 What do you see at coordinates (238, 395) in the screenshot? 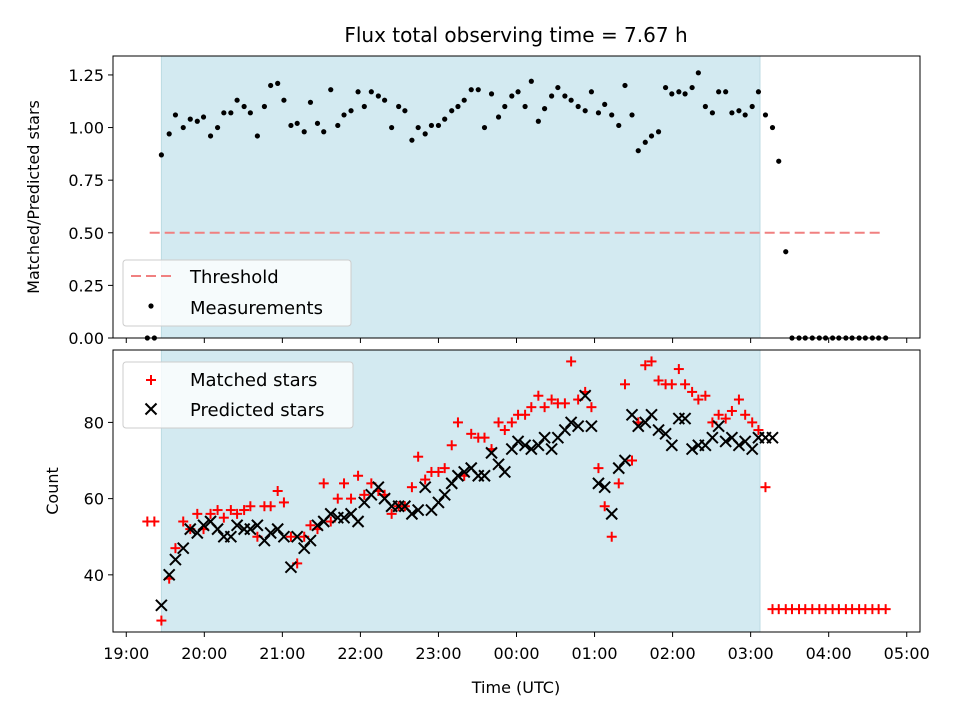
I see `bottom-legend-box` at bounding box center [238, 395].